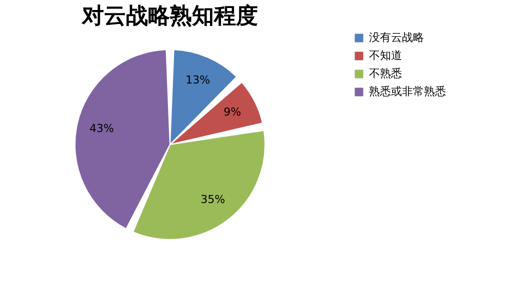  What do you see at coordinates (407, 91) in the screenshot?
I see `legend-label: 熟悉或非常熟悉` at bounding box center [407, 91].